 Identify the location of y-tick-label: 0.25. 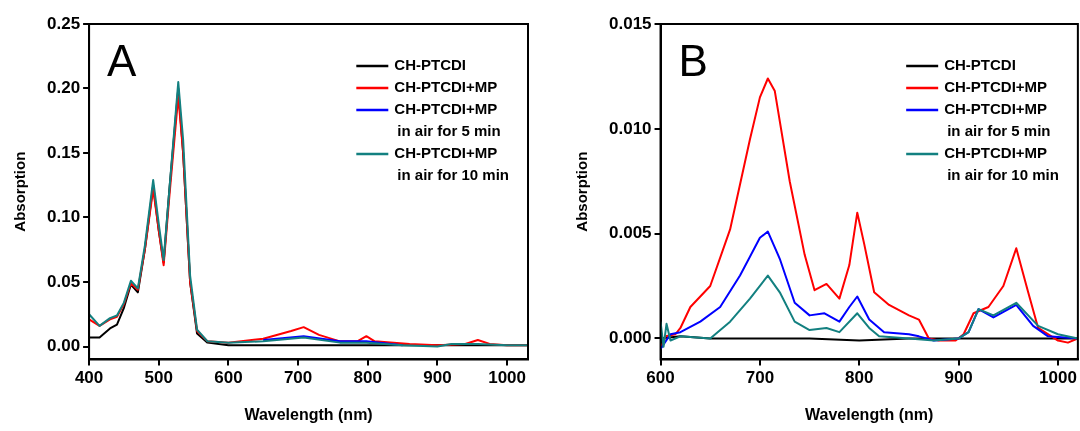
(63, 23).